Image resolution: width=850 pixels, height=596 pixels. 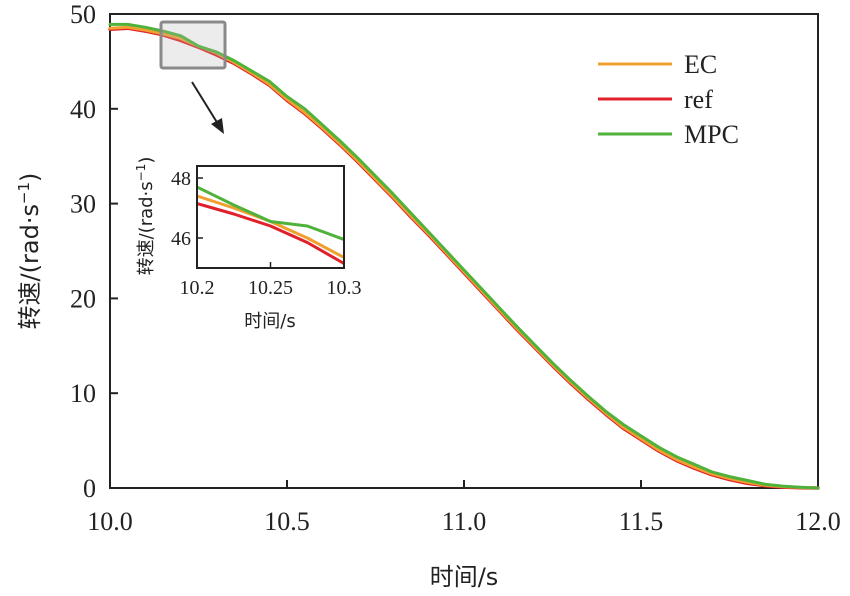 I want to click on inset-x-tick-label: 10.2, so click(x=197, y=288).